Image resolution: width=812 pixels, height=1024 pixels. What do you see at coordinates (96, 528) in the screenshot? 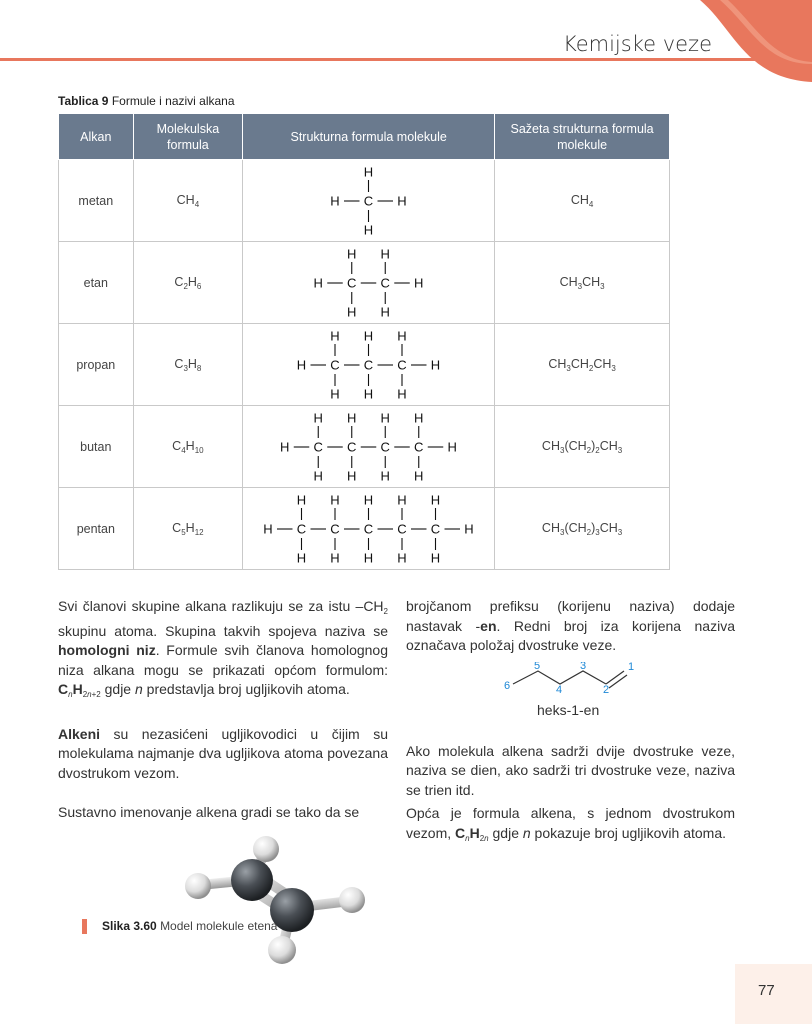
I see `alkane-name: pentan` at bounding box center [96, 528].